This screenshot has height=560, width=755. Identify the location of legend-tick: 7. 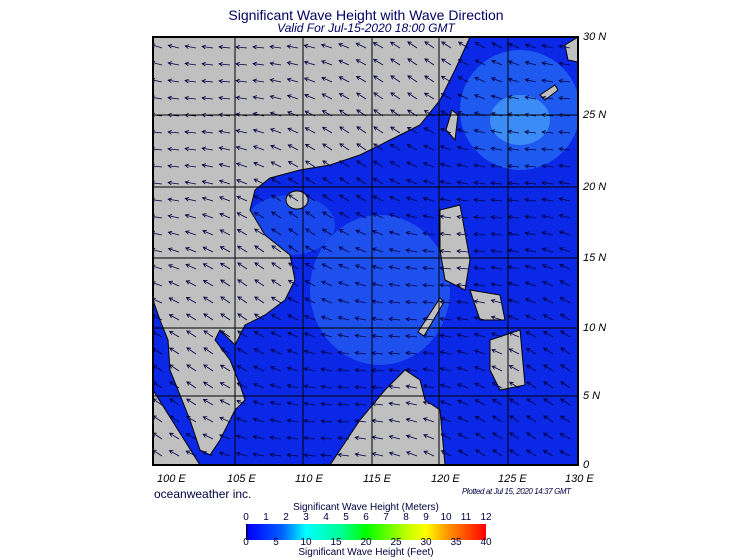
(386, 517).